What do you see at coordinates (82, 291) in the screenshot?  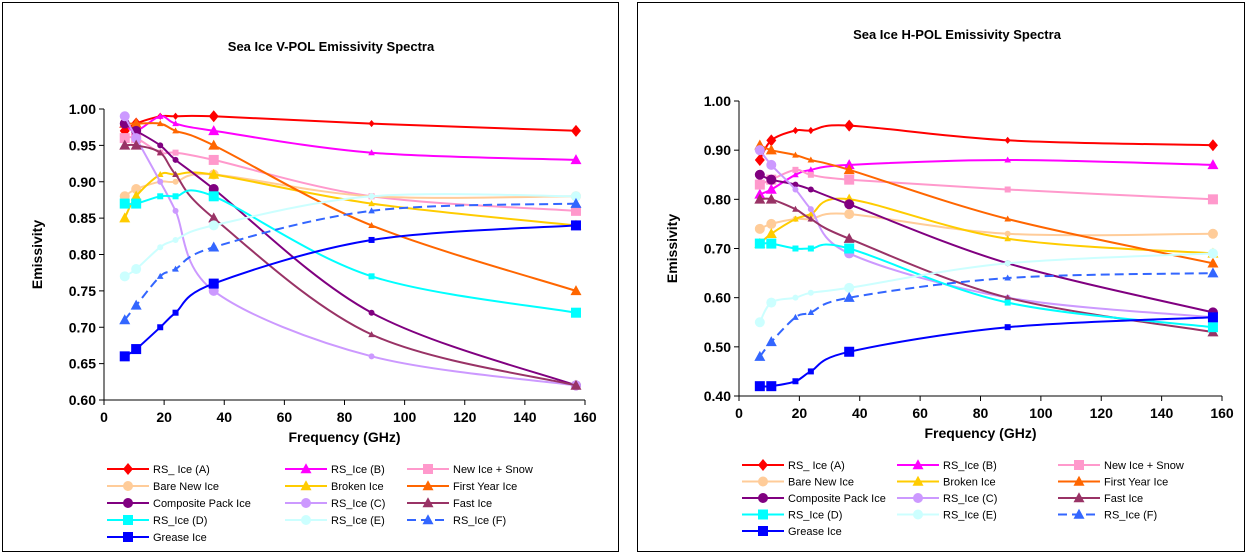 I see `v-pol-y-tick-label: 0.75` at bounding box center [82, 291].